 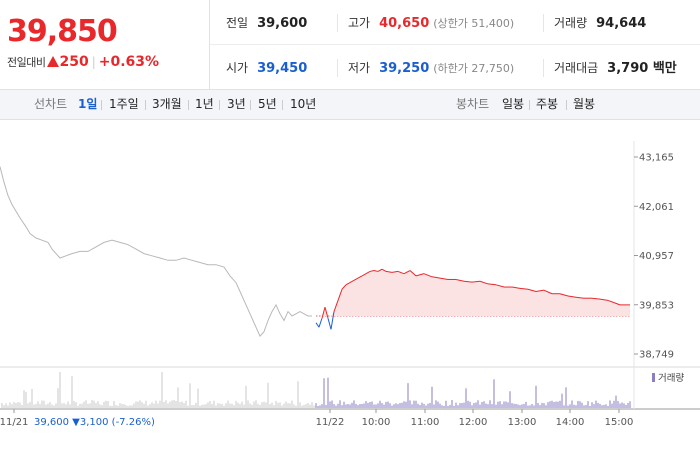 I want to click on series-fill-today, so click(x=473, y=293).